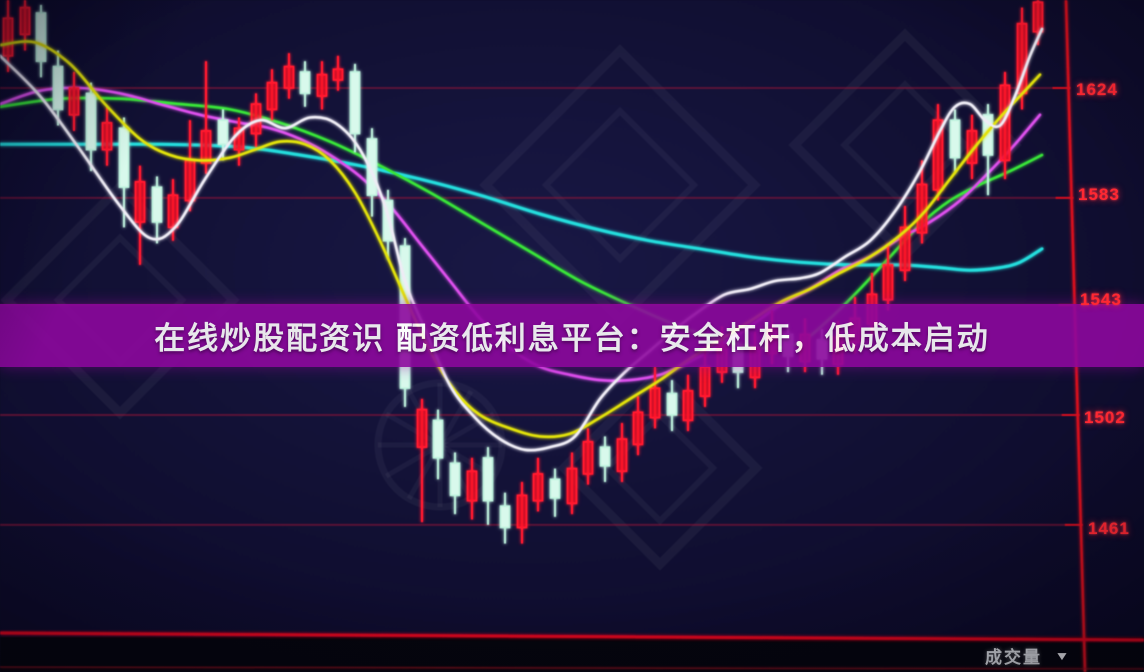 The image size is (1144, 672). What do you see at coordinates (1099, 194) in the screenshot?
I see `price-label-1583: 1583` at bounding box center [1099, 194].